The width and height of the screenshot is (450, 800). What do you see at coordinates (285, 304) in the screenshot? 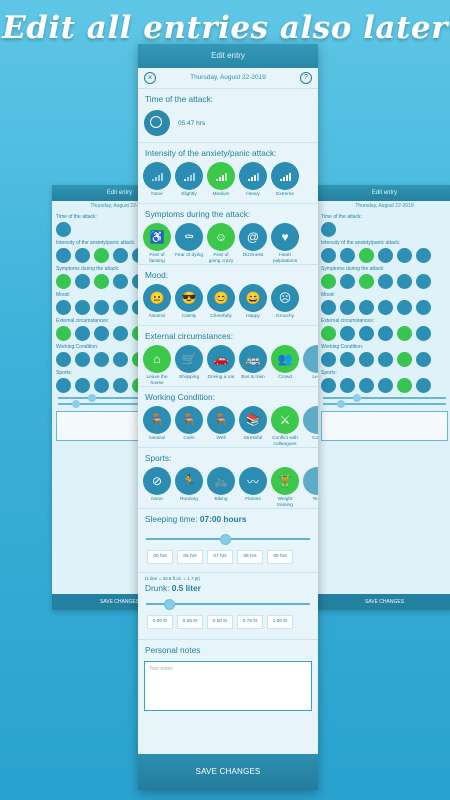
I see `mood-option: ☹ Grouchy` at bounding box center [285, 304].